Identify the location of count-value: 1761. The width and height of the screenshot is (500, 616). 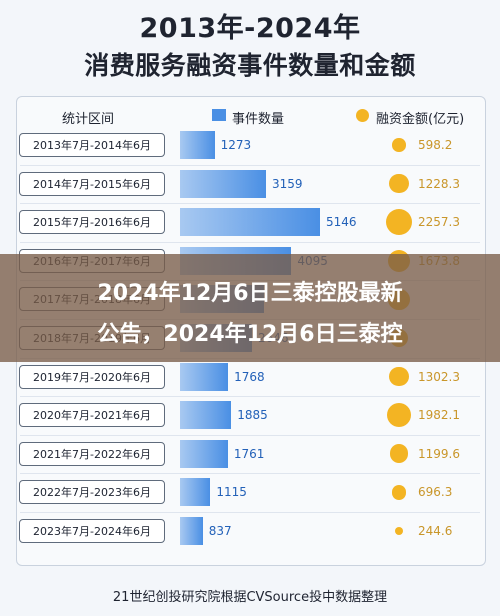
(249, 453).